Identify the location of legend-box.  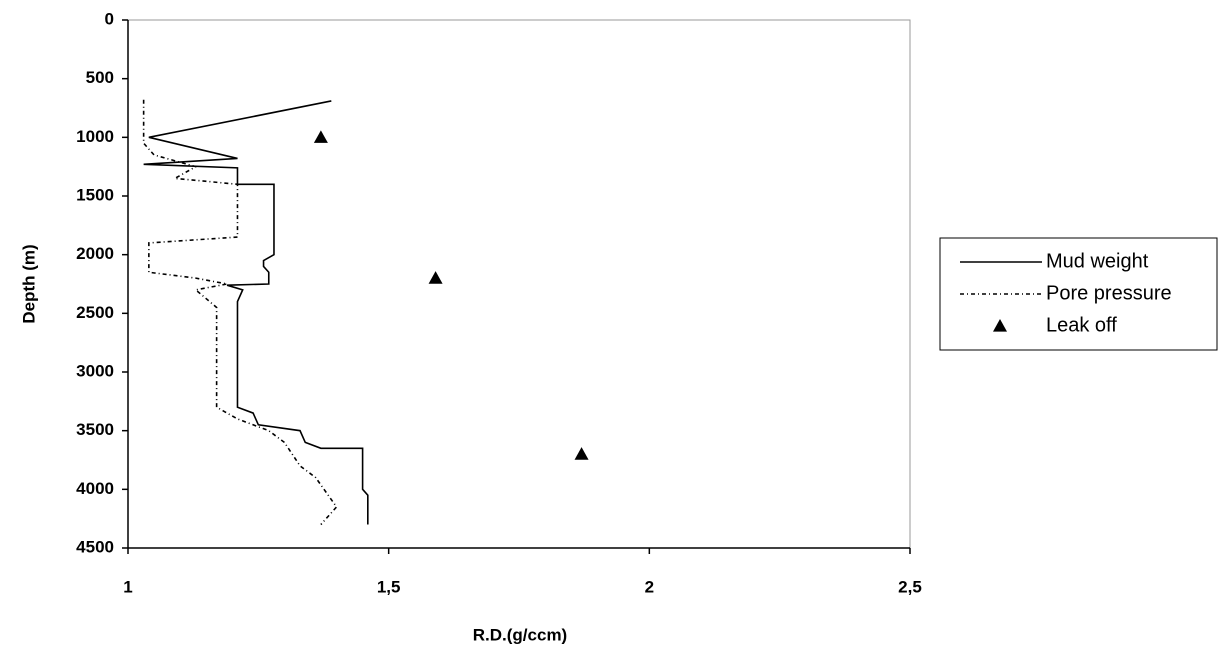
(1078, 294).